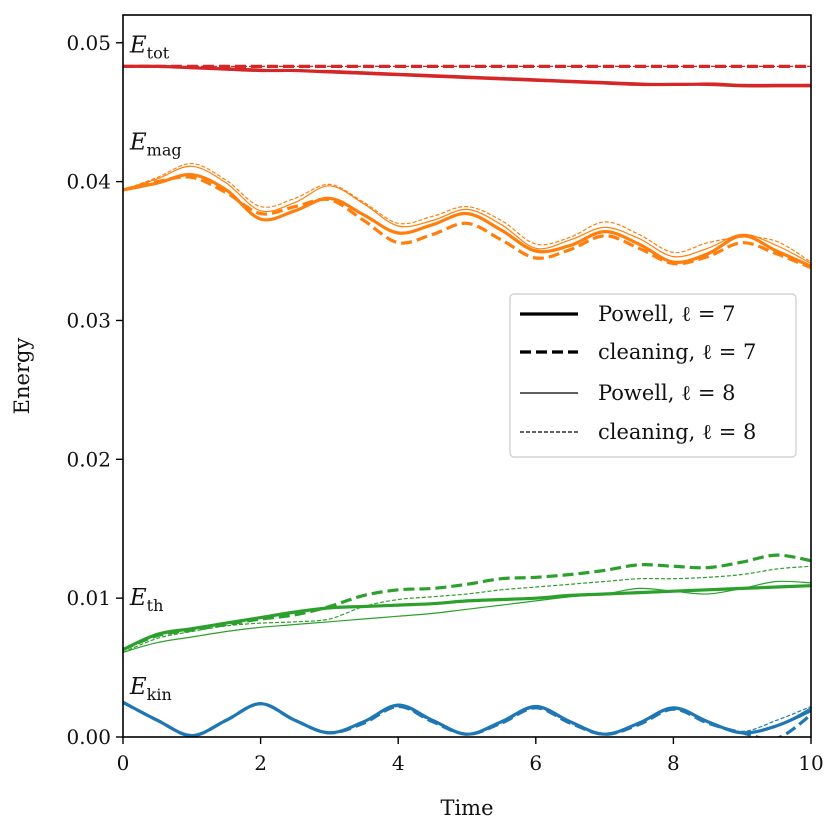 The image size is (831, 831). I want to click on y-tick-label: 0.03, so click(88, 320).